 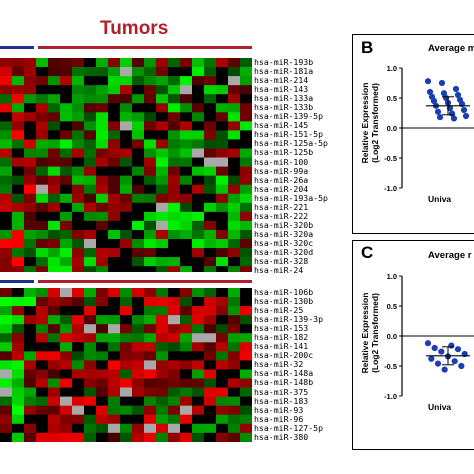 I want to click on bottom-label: hsa-miR-375, so click(x=281, y=391).